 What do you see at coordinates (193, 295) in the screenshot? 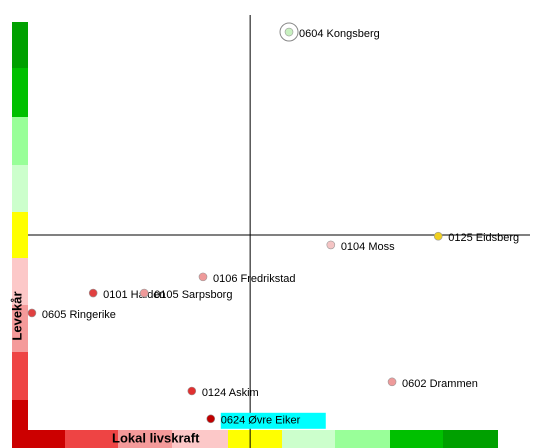
I see `point-label: 0105 Sarpsborg` at bounding box center [193, 295].